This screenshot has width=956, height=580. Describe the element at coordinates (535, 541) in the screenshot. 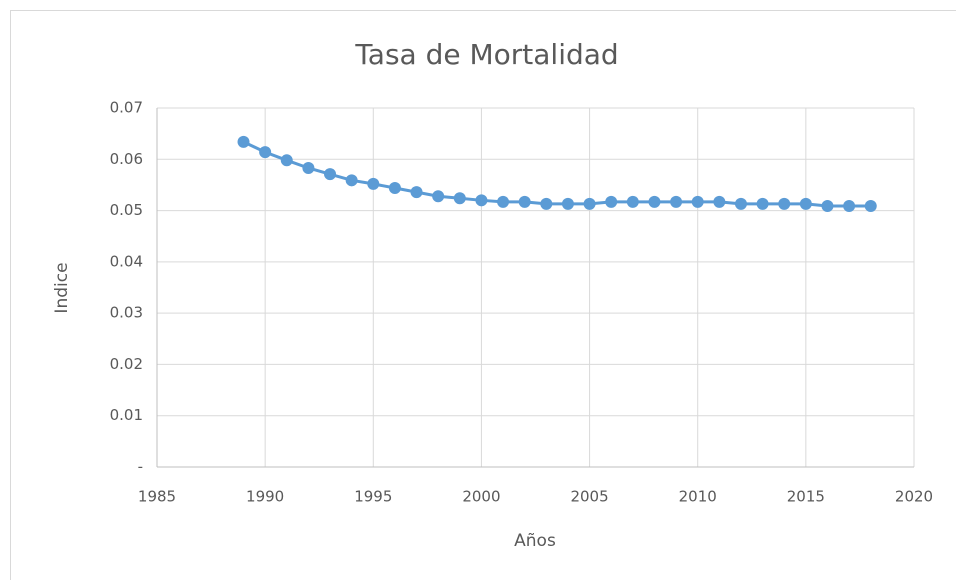

I see `x-axis-label: Años` at that location.